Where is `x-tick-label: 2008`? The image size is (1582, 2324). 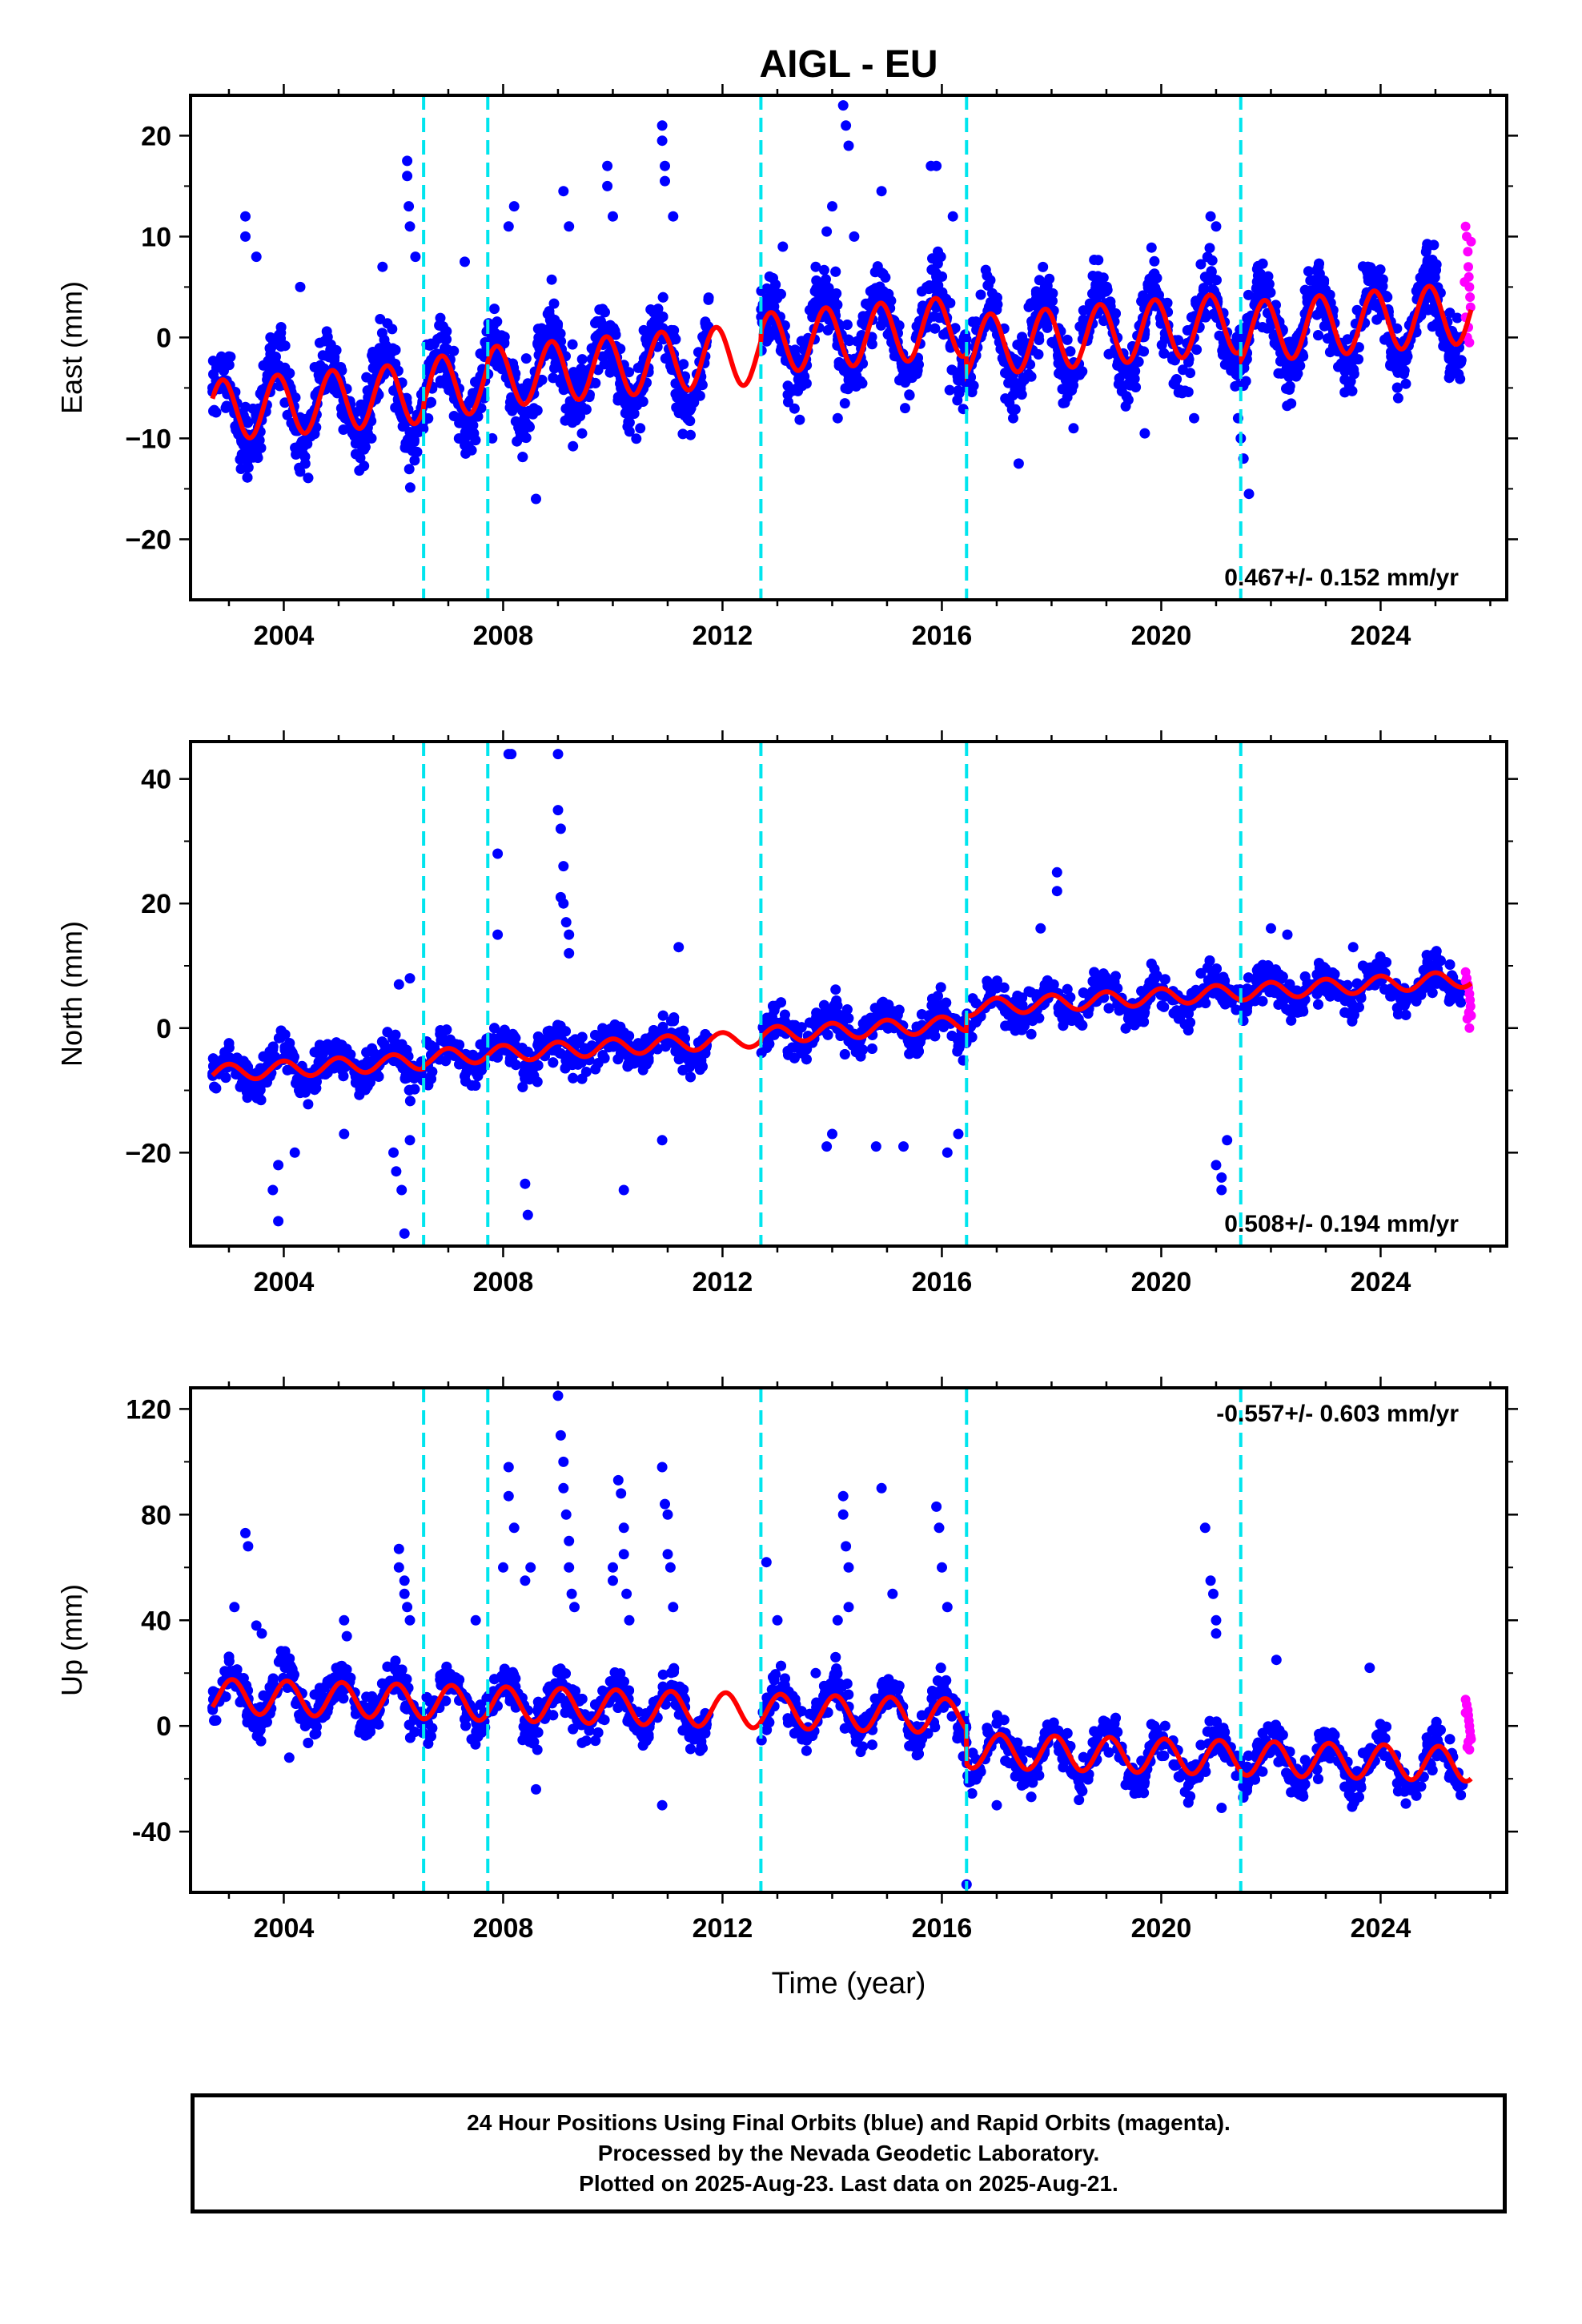 x-tick-label: 2008 is located at coordinates (503, 636).